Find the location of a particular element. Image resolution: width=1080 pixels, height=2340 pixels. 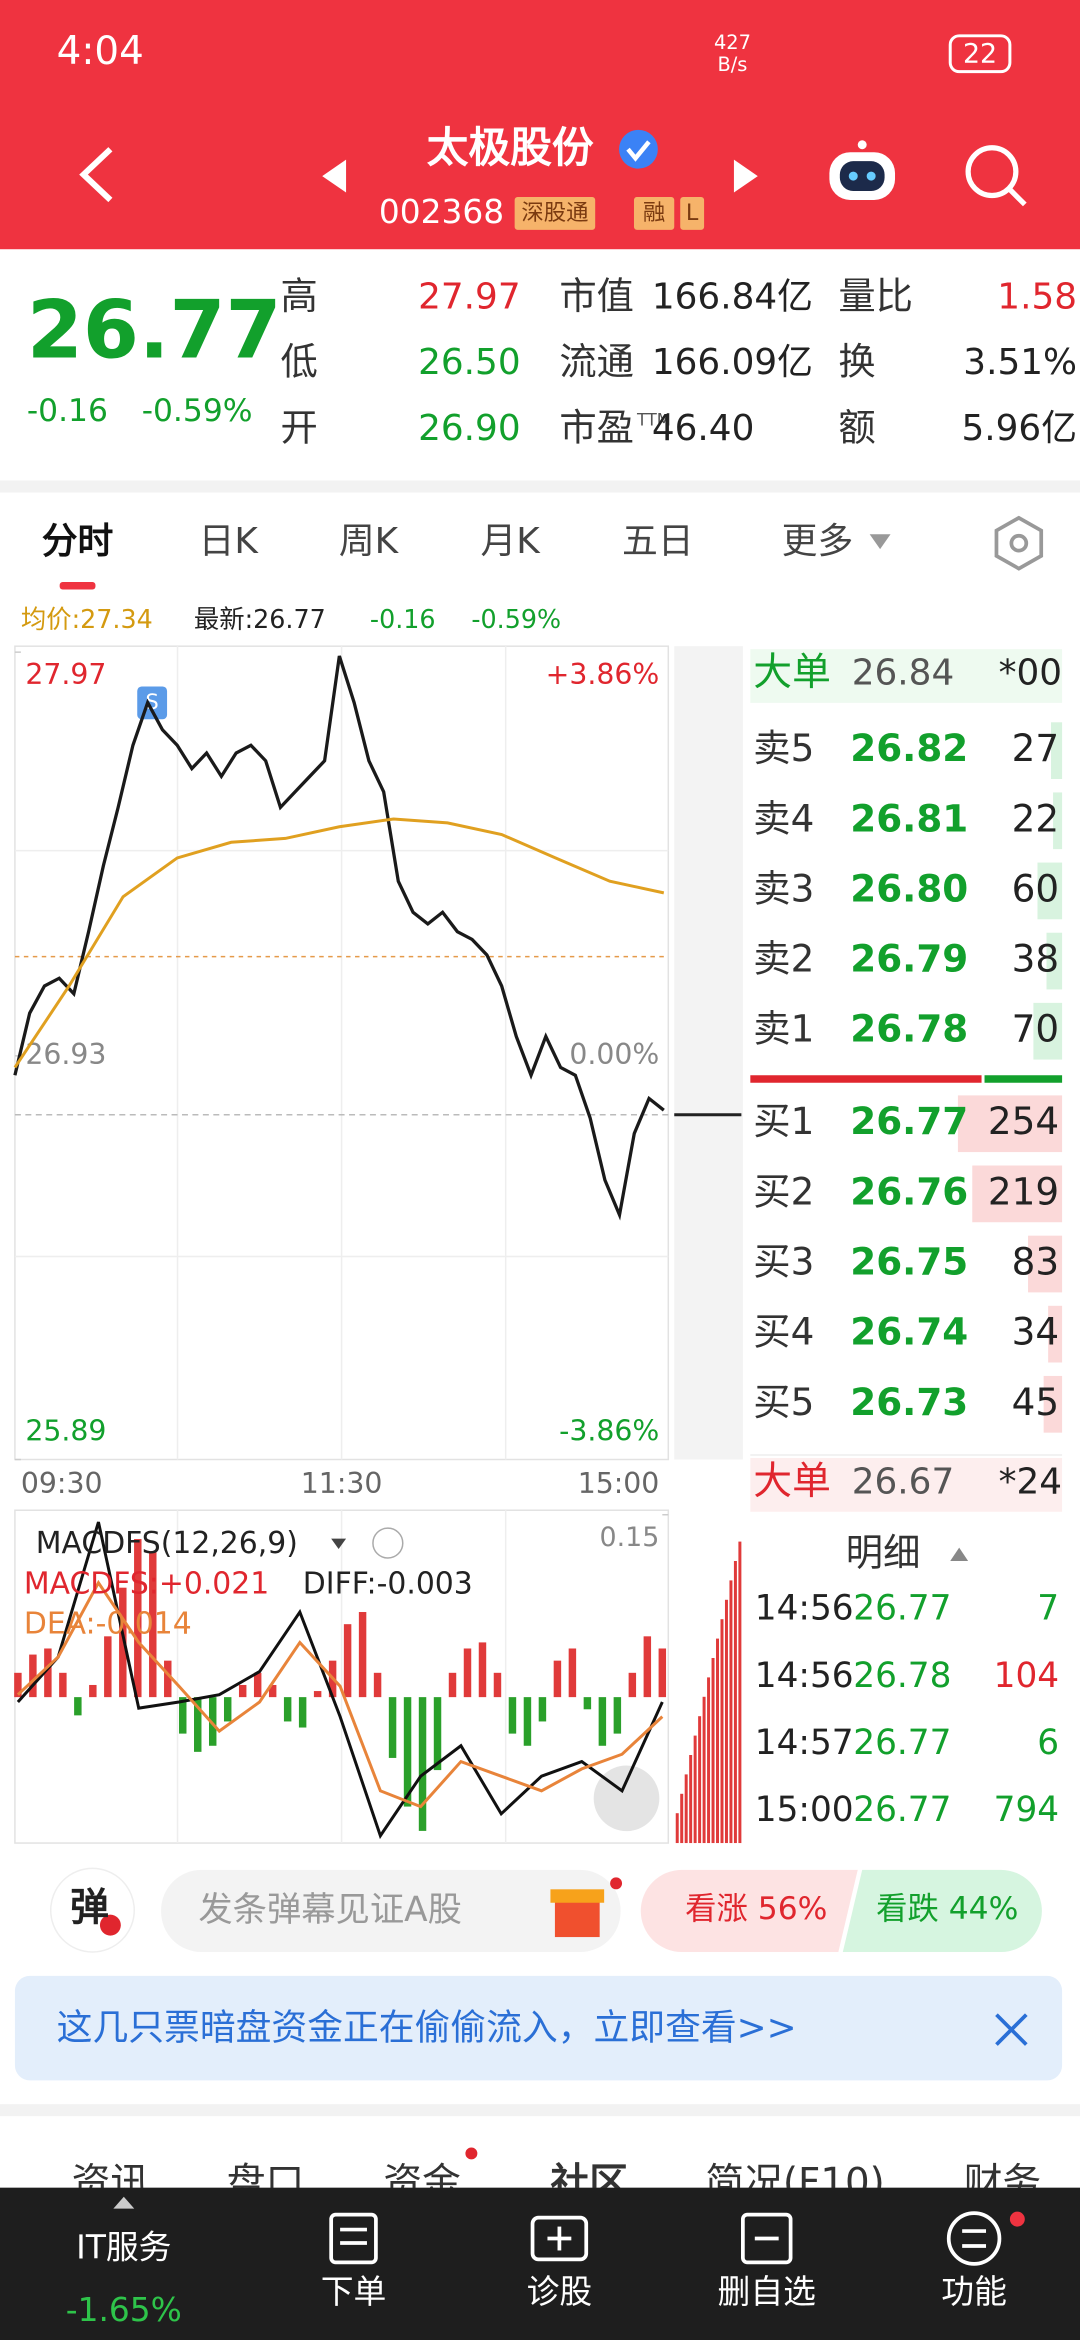

legend-avg: 均价:27.34 is located at coordinates (87, 619).